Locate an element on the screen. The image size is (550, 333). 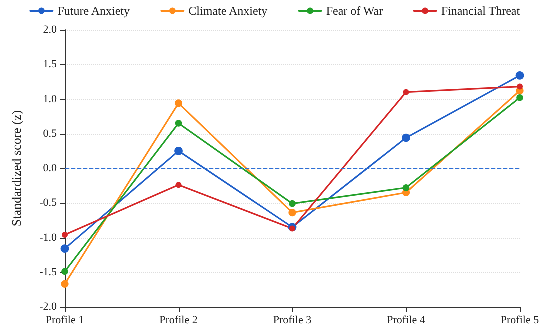
legend-label: Fear of War is located at coordinates (355, 11).